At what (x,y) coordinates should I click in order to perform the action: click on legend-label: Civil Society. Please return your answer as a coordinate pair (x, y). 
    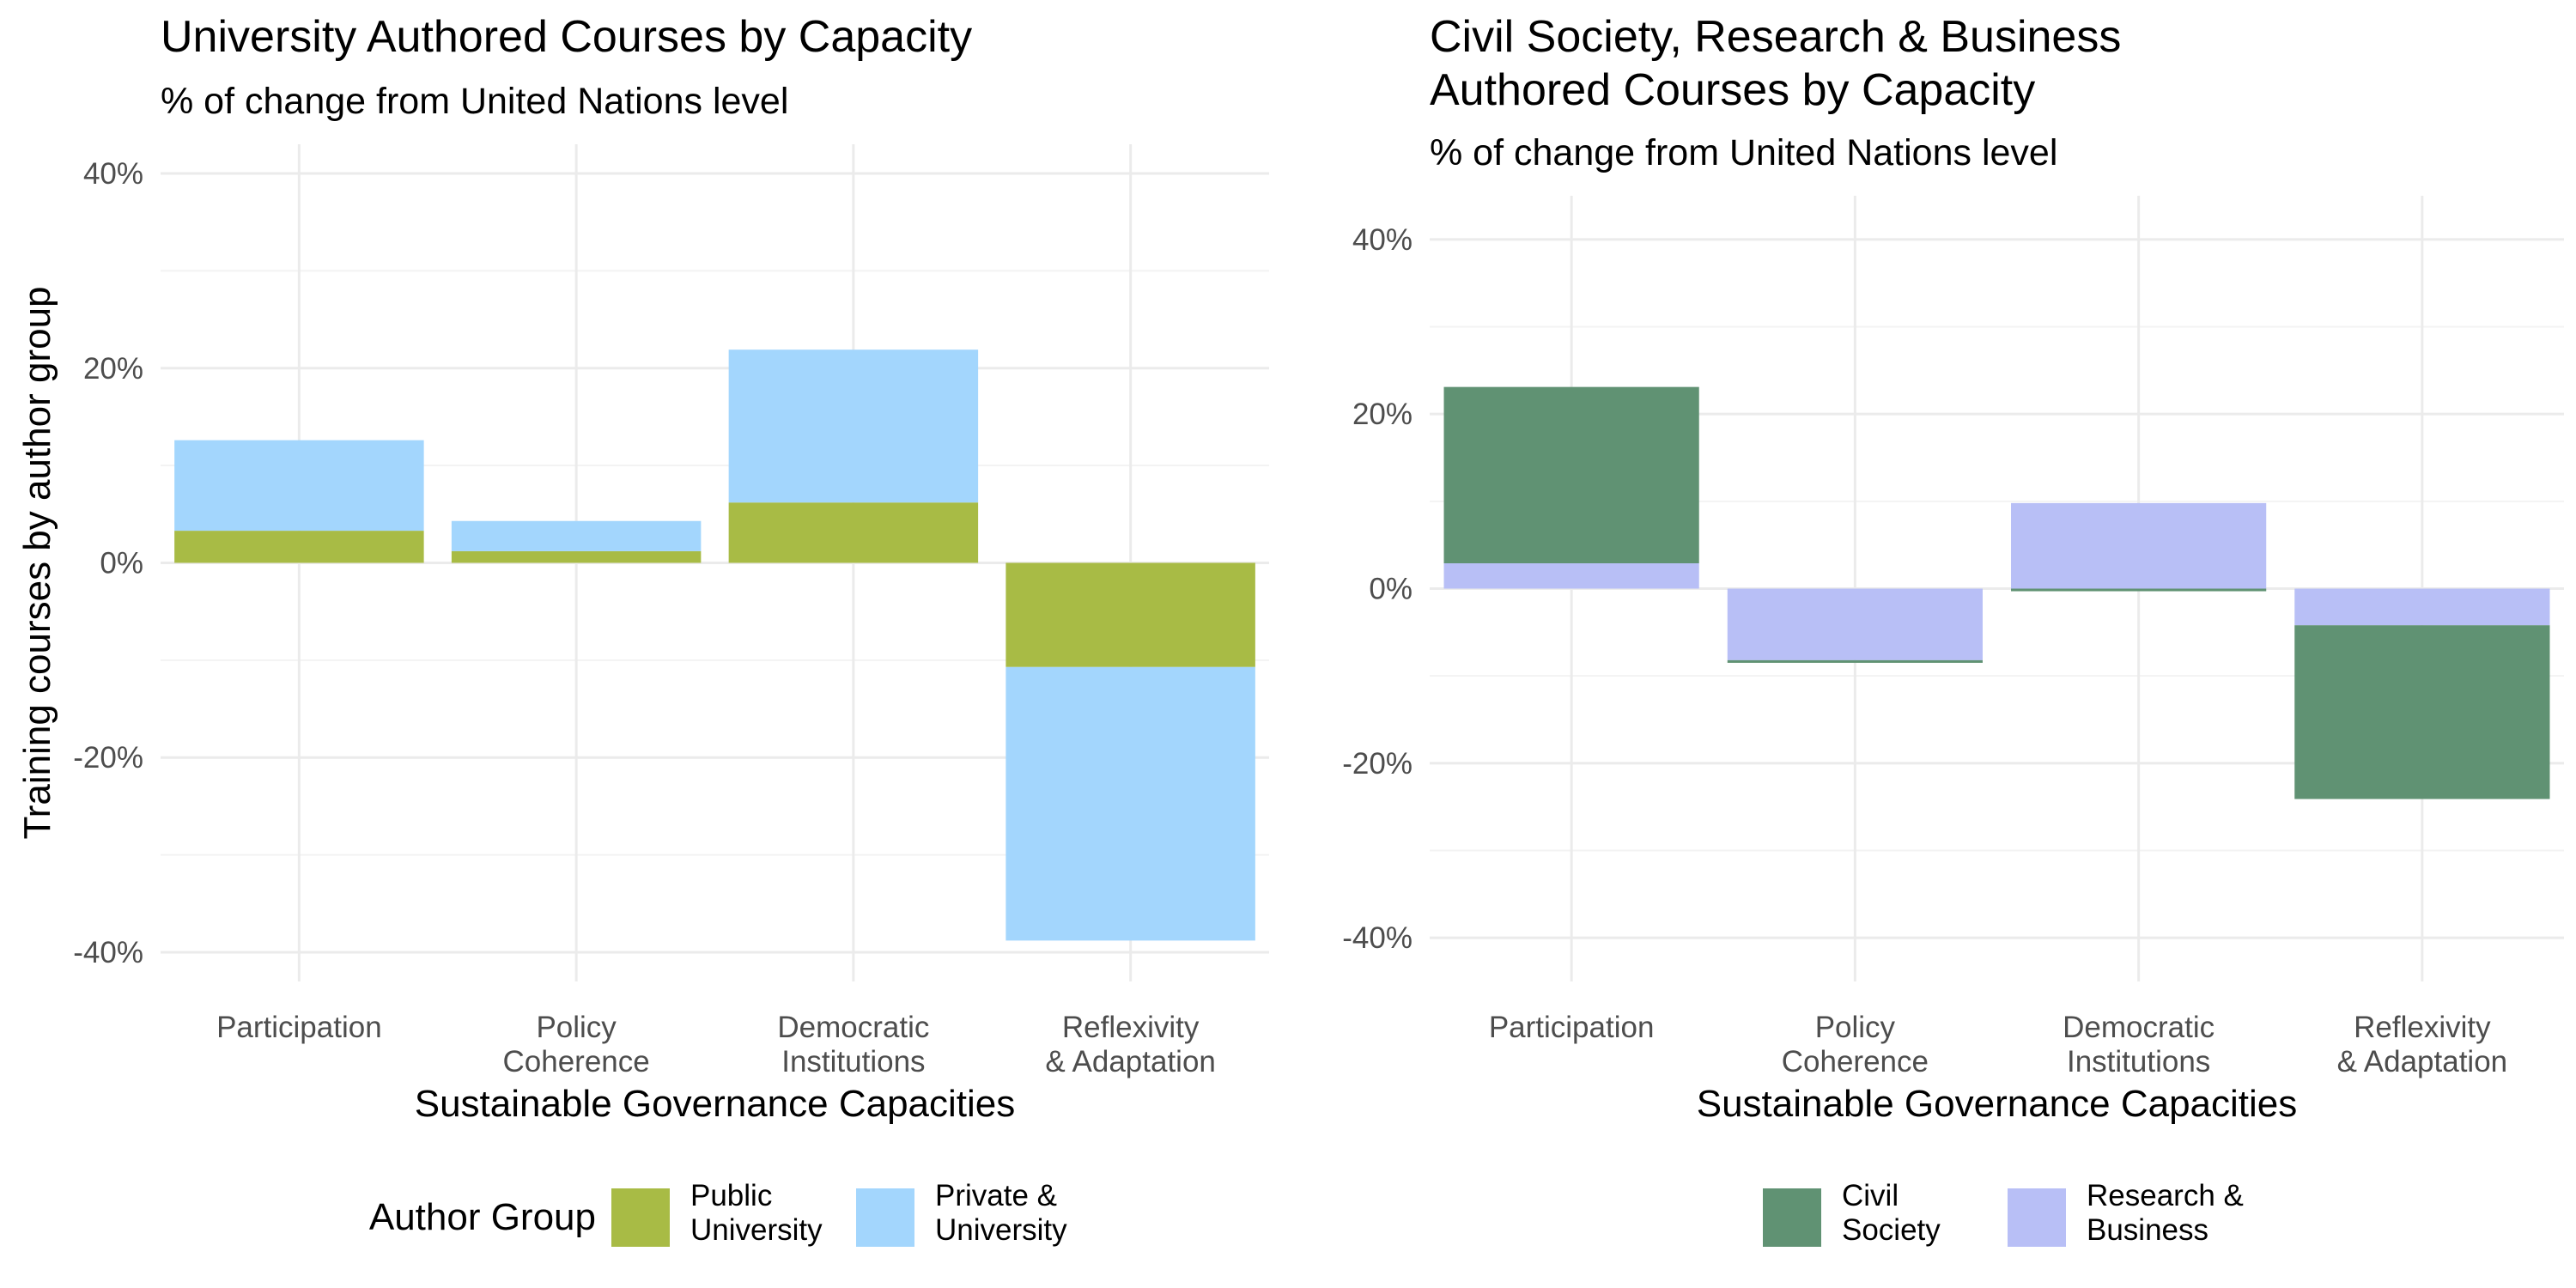
    Looking at the image, I should click on (1892, 1213).